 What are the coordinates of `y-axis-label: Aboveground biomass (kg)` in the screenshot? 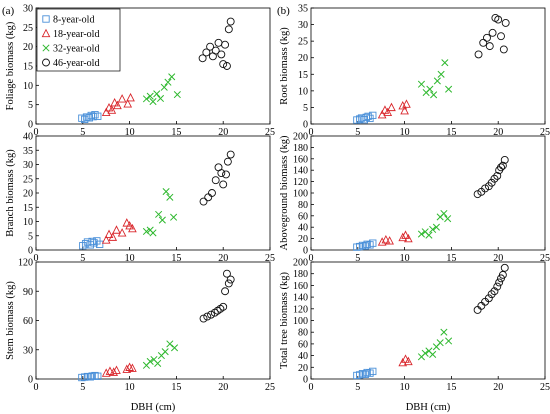 It's located at (284, 192).